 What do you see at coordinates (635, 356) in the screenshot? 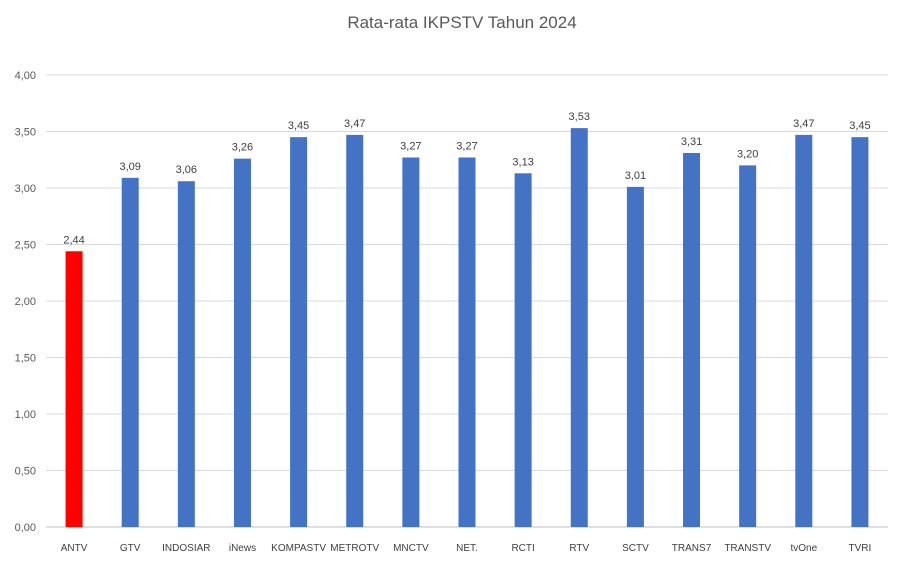
I see `bar-sctv` at bounding box center [635, 356].